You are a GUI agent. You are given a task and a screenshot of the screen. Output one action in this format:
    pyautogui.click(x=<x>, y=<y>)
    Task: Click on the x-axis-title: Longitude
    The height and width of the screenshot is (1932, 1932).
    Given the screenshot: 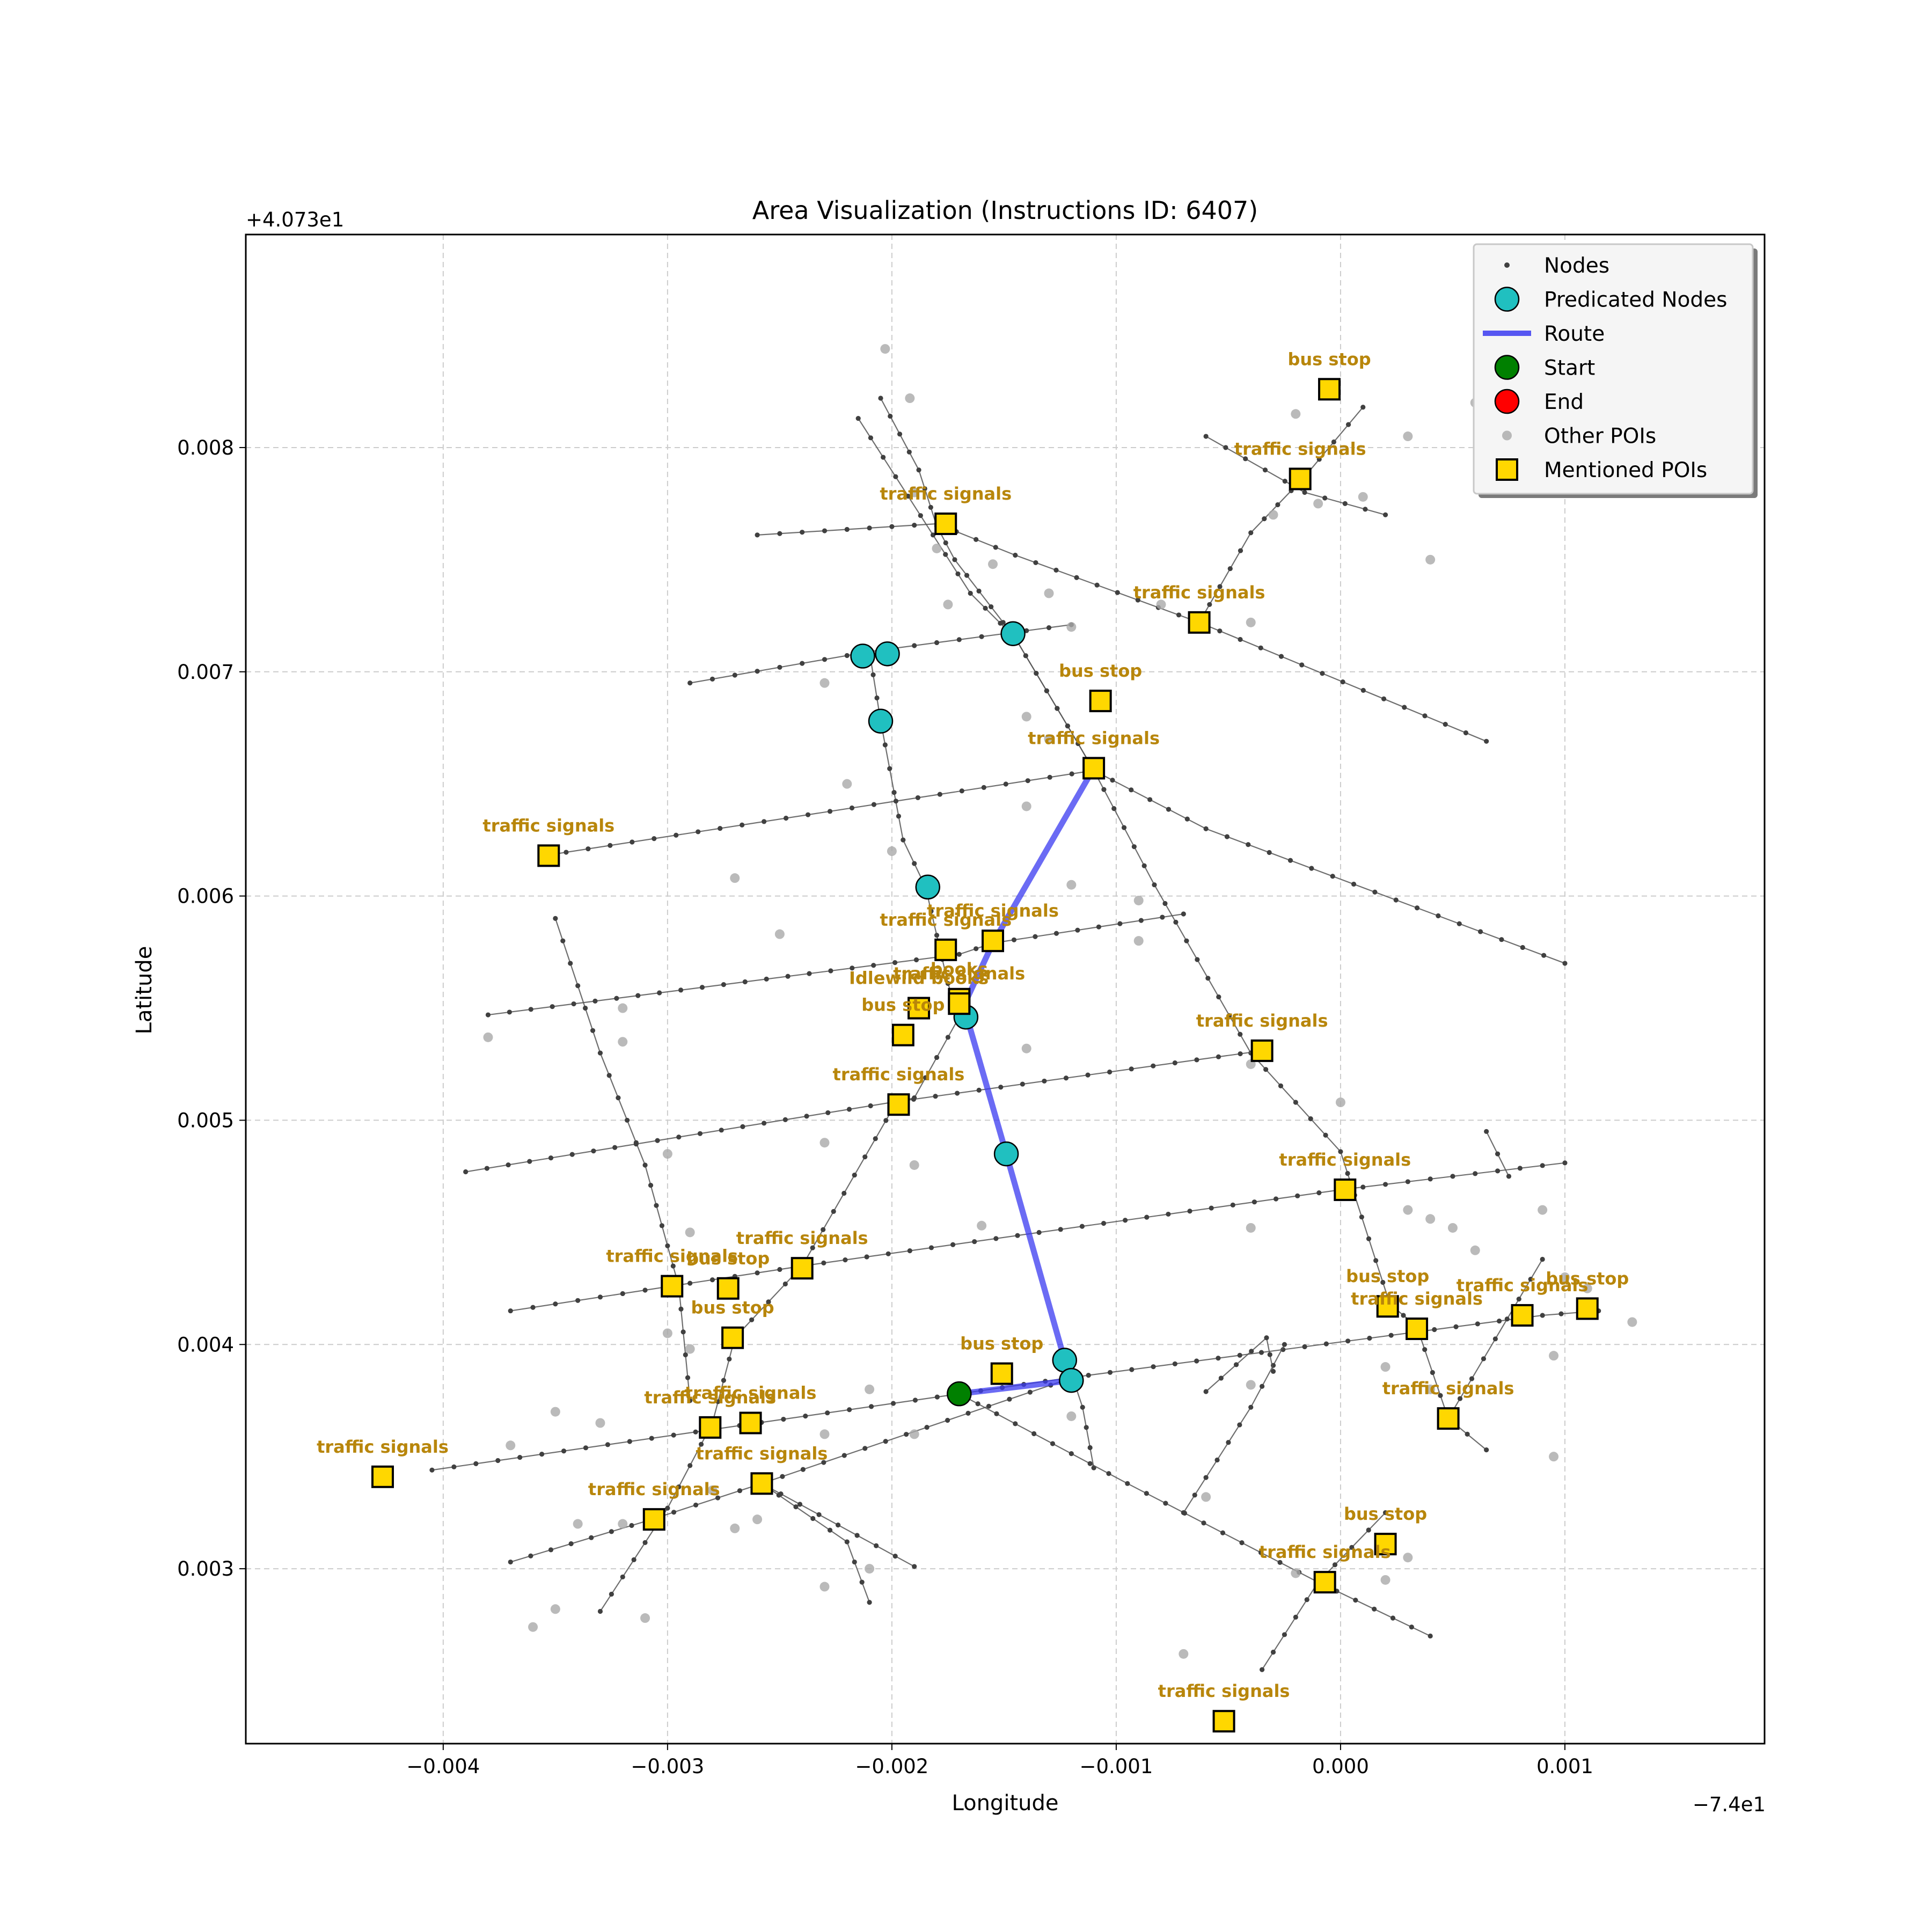 What is the action you would take?
    pyautogui.click(x=1005, y=1803)
    